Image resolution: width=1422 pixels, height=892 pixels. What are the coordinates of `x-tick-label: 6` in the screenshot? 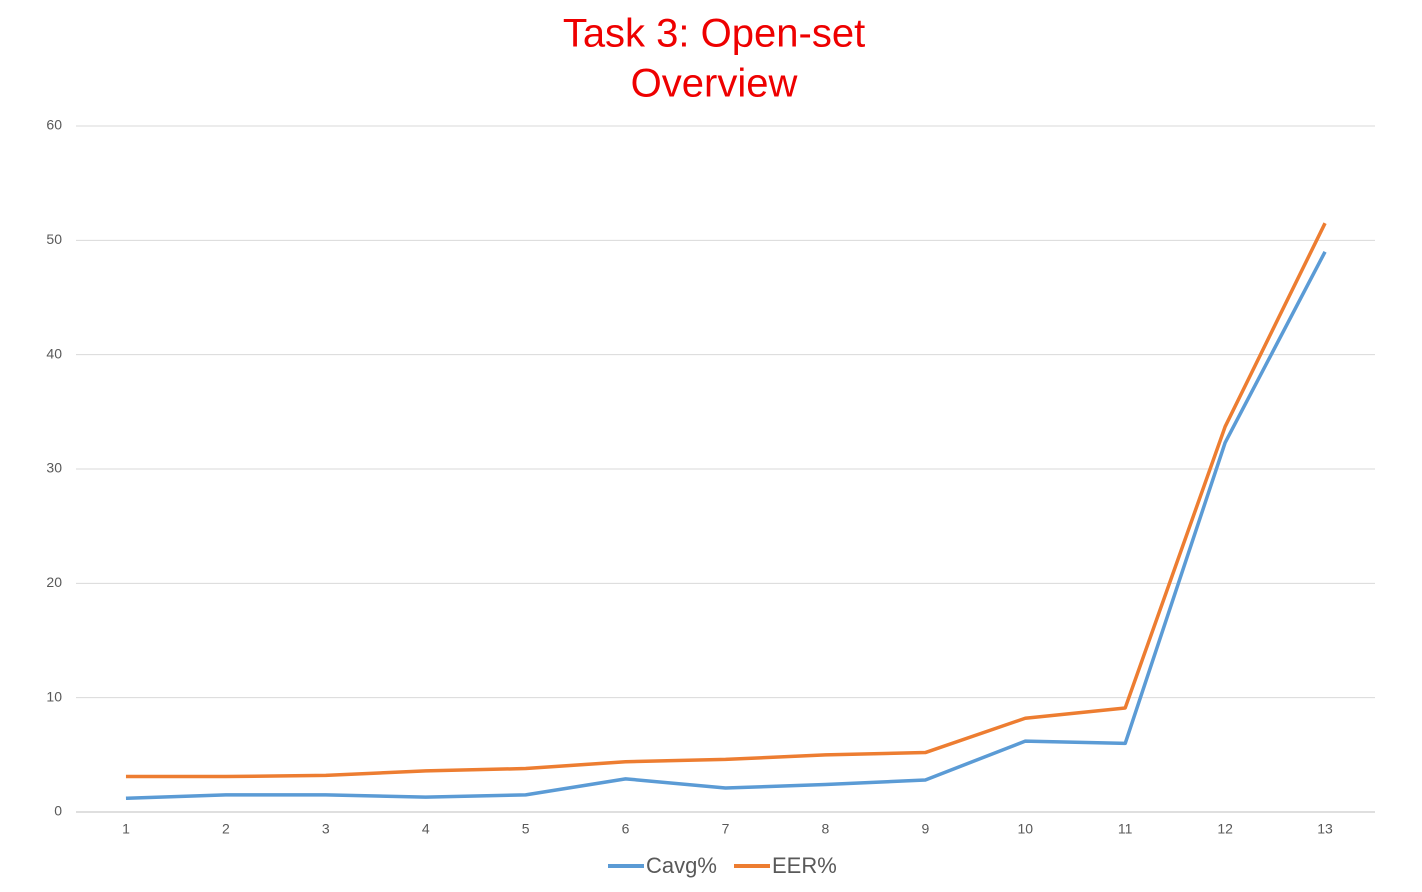 It's located at (626, 829).